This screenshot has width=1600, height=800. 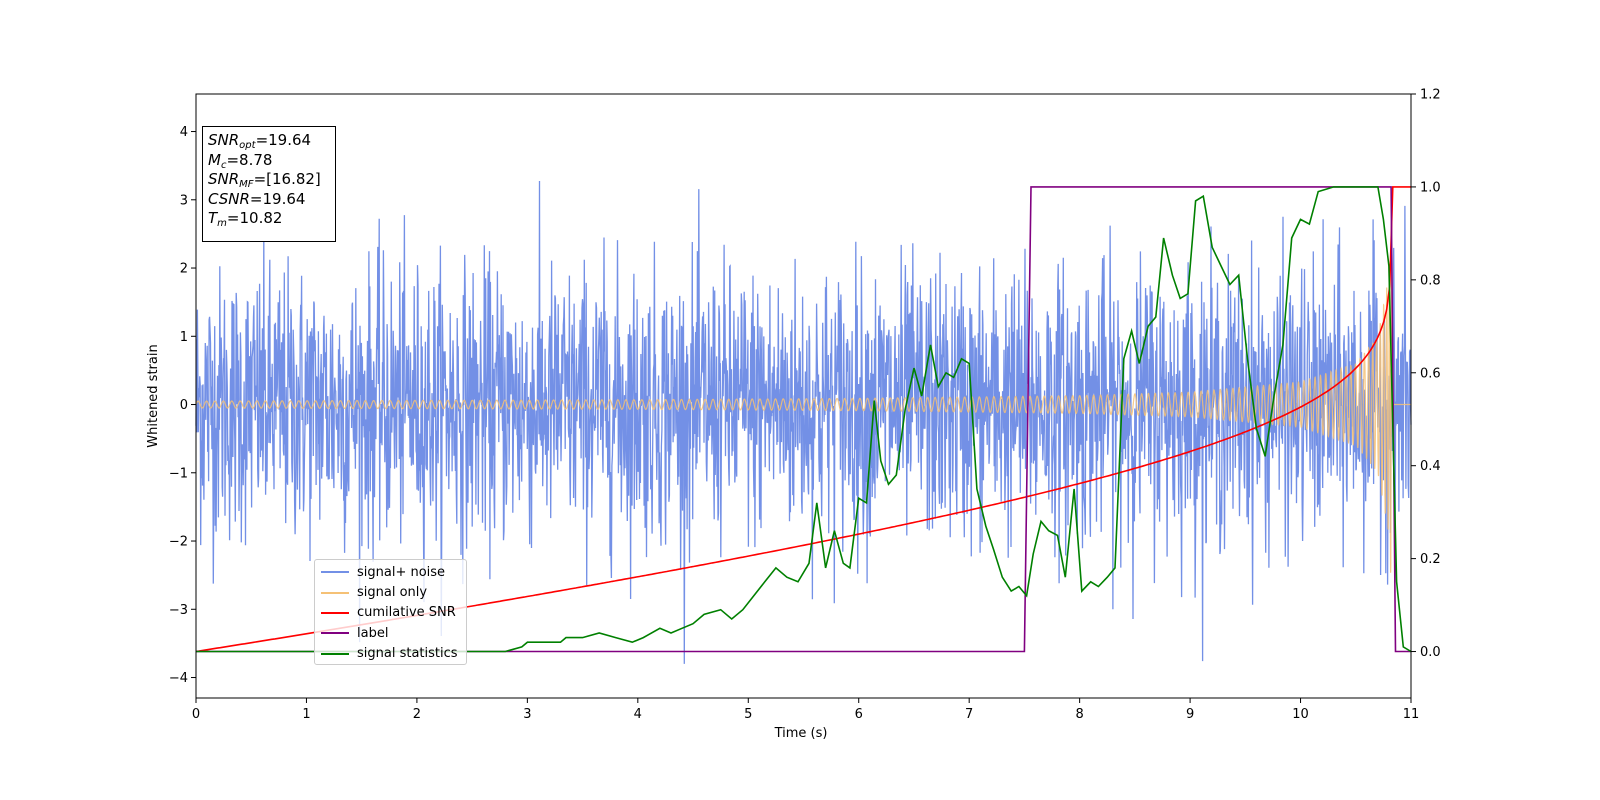 What do you see at coordinates (335, 612) in the screenshot?
I see `legend-swatch-cumulative-snr` at bounding box center [335, 612].